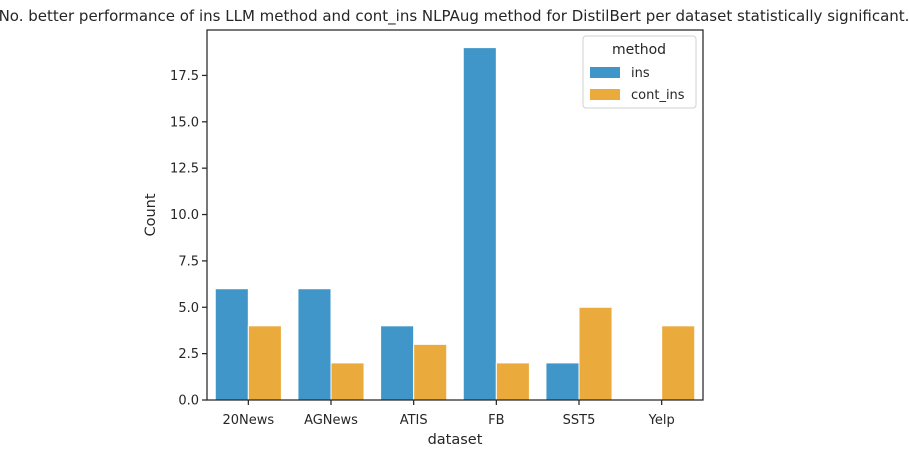  What do you see at coordinates (188, 308) in the screenshot?
I see `y-tick-label: 5.0` at bounding box center [188, 308].